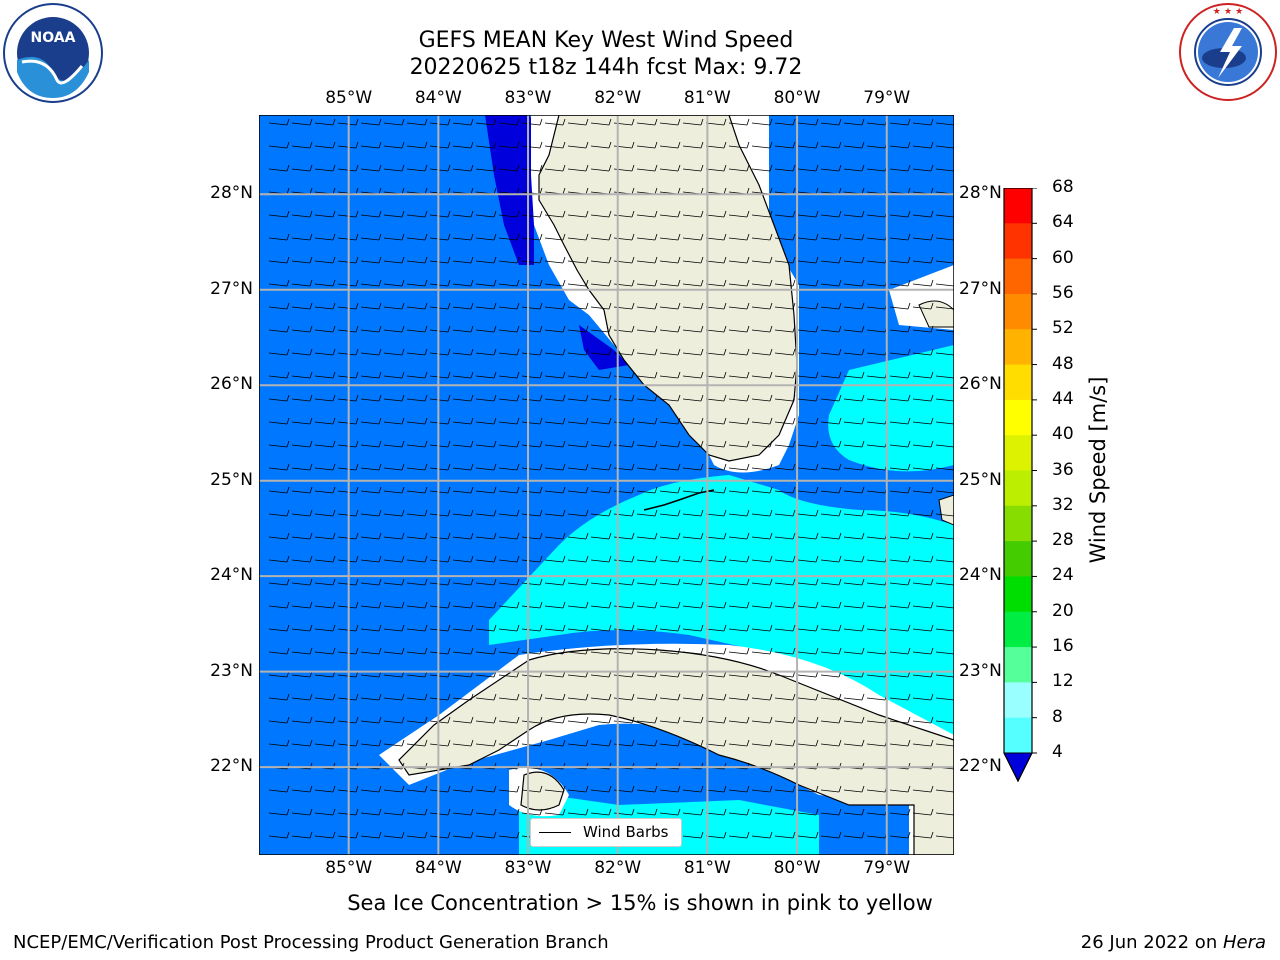 The image size is (1280, 960). I want to click on colorbar-frame, so click(1018, 485).